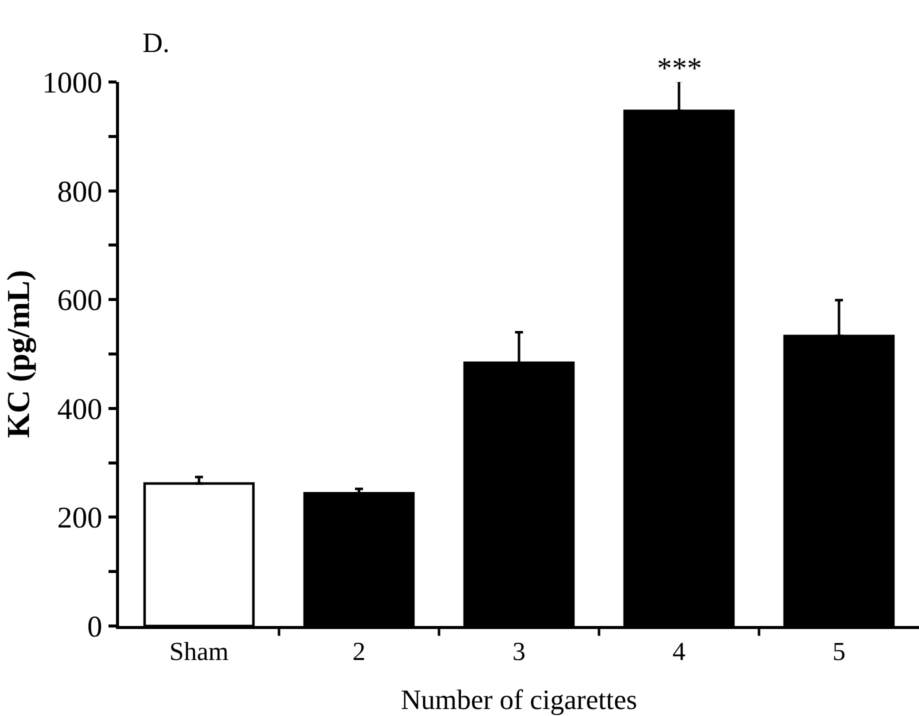 The width and height of the screenshot is (919, 716). Describe the element at coordinates (72, 83) in the screenshot. I see `y-tick-label: 1000` at that location.